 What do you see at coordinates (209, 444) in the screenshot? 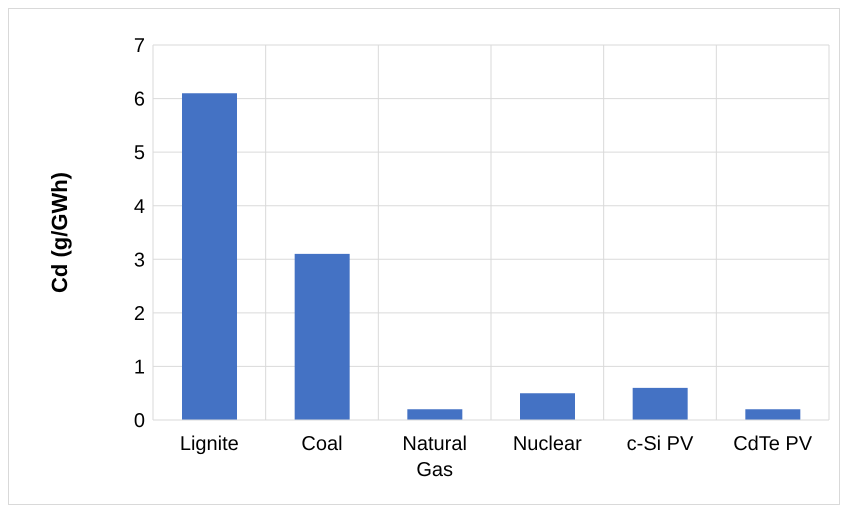
I see `x-tick-label: Lignite` at bounding box center [209, 444].